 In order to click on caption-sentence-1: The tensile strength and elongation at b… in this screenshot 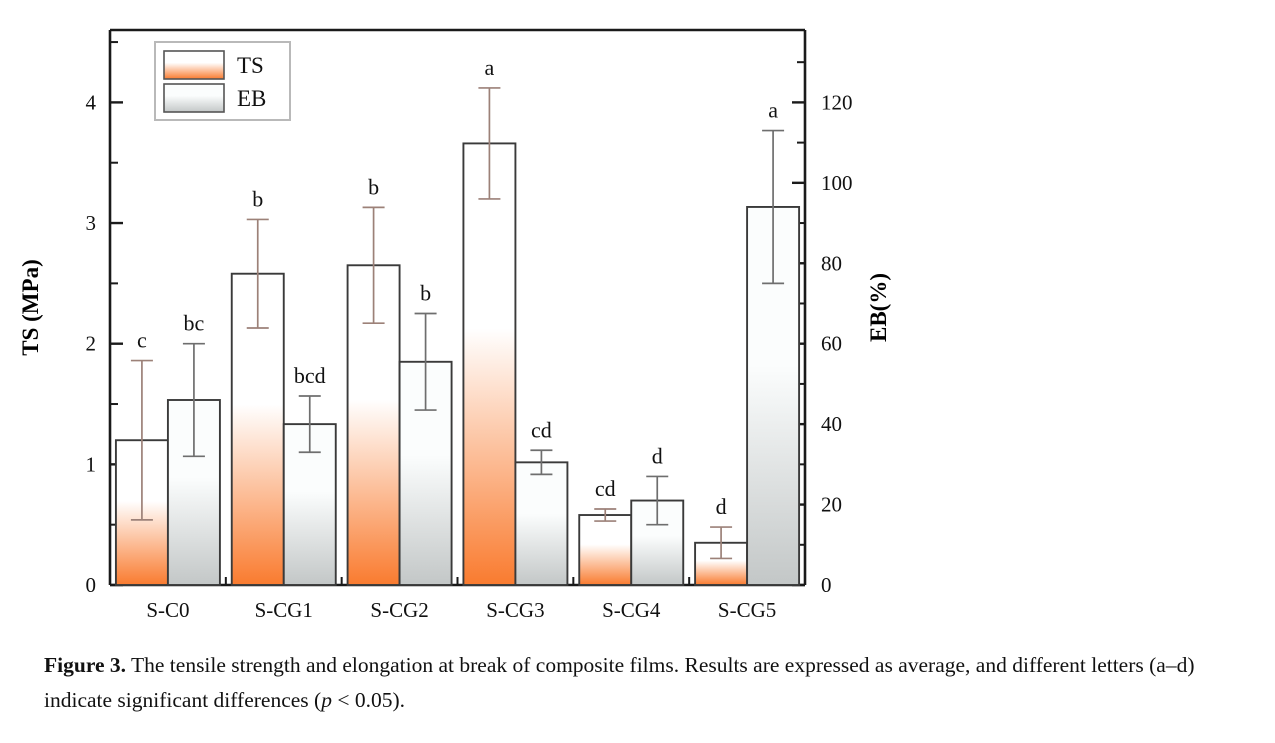, I will do `click(619, 682)`.